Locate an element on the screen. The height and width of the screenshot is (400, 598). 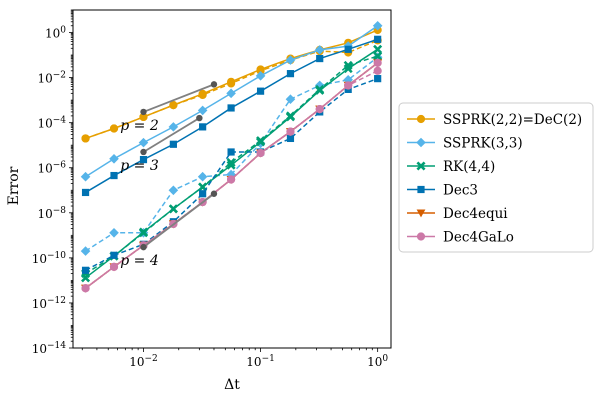
x-tick-label: 10⁻² is located at coordinates (143, 361).